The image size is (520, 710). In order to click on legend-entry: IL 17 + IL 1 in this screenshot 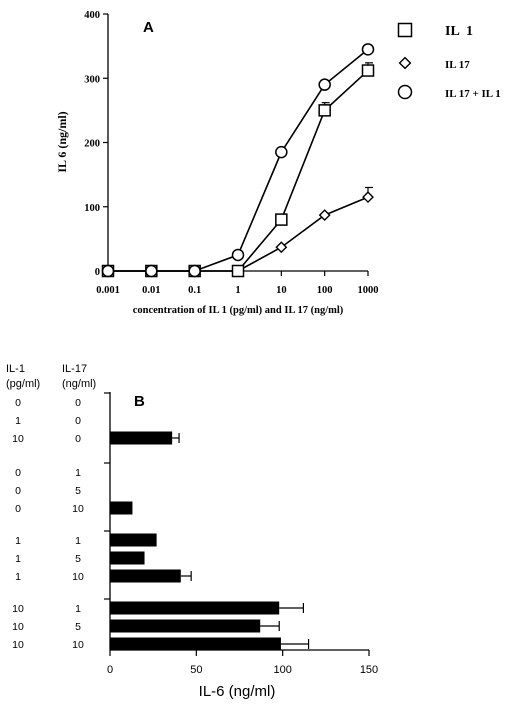, I will do `click(449, 92)`.